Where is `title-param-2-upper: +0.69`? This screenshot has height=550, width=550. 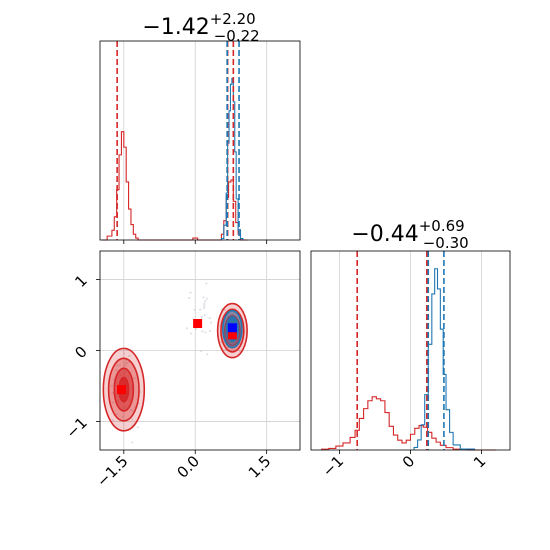
title-param-2-upper: +0.69 is located at coordinates (442, 226).